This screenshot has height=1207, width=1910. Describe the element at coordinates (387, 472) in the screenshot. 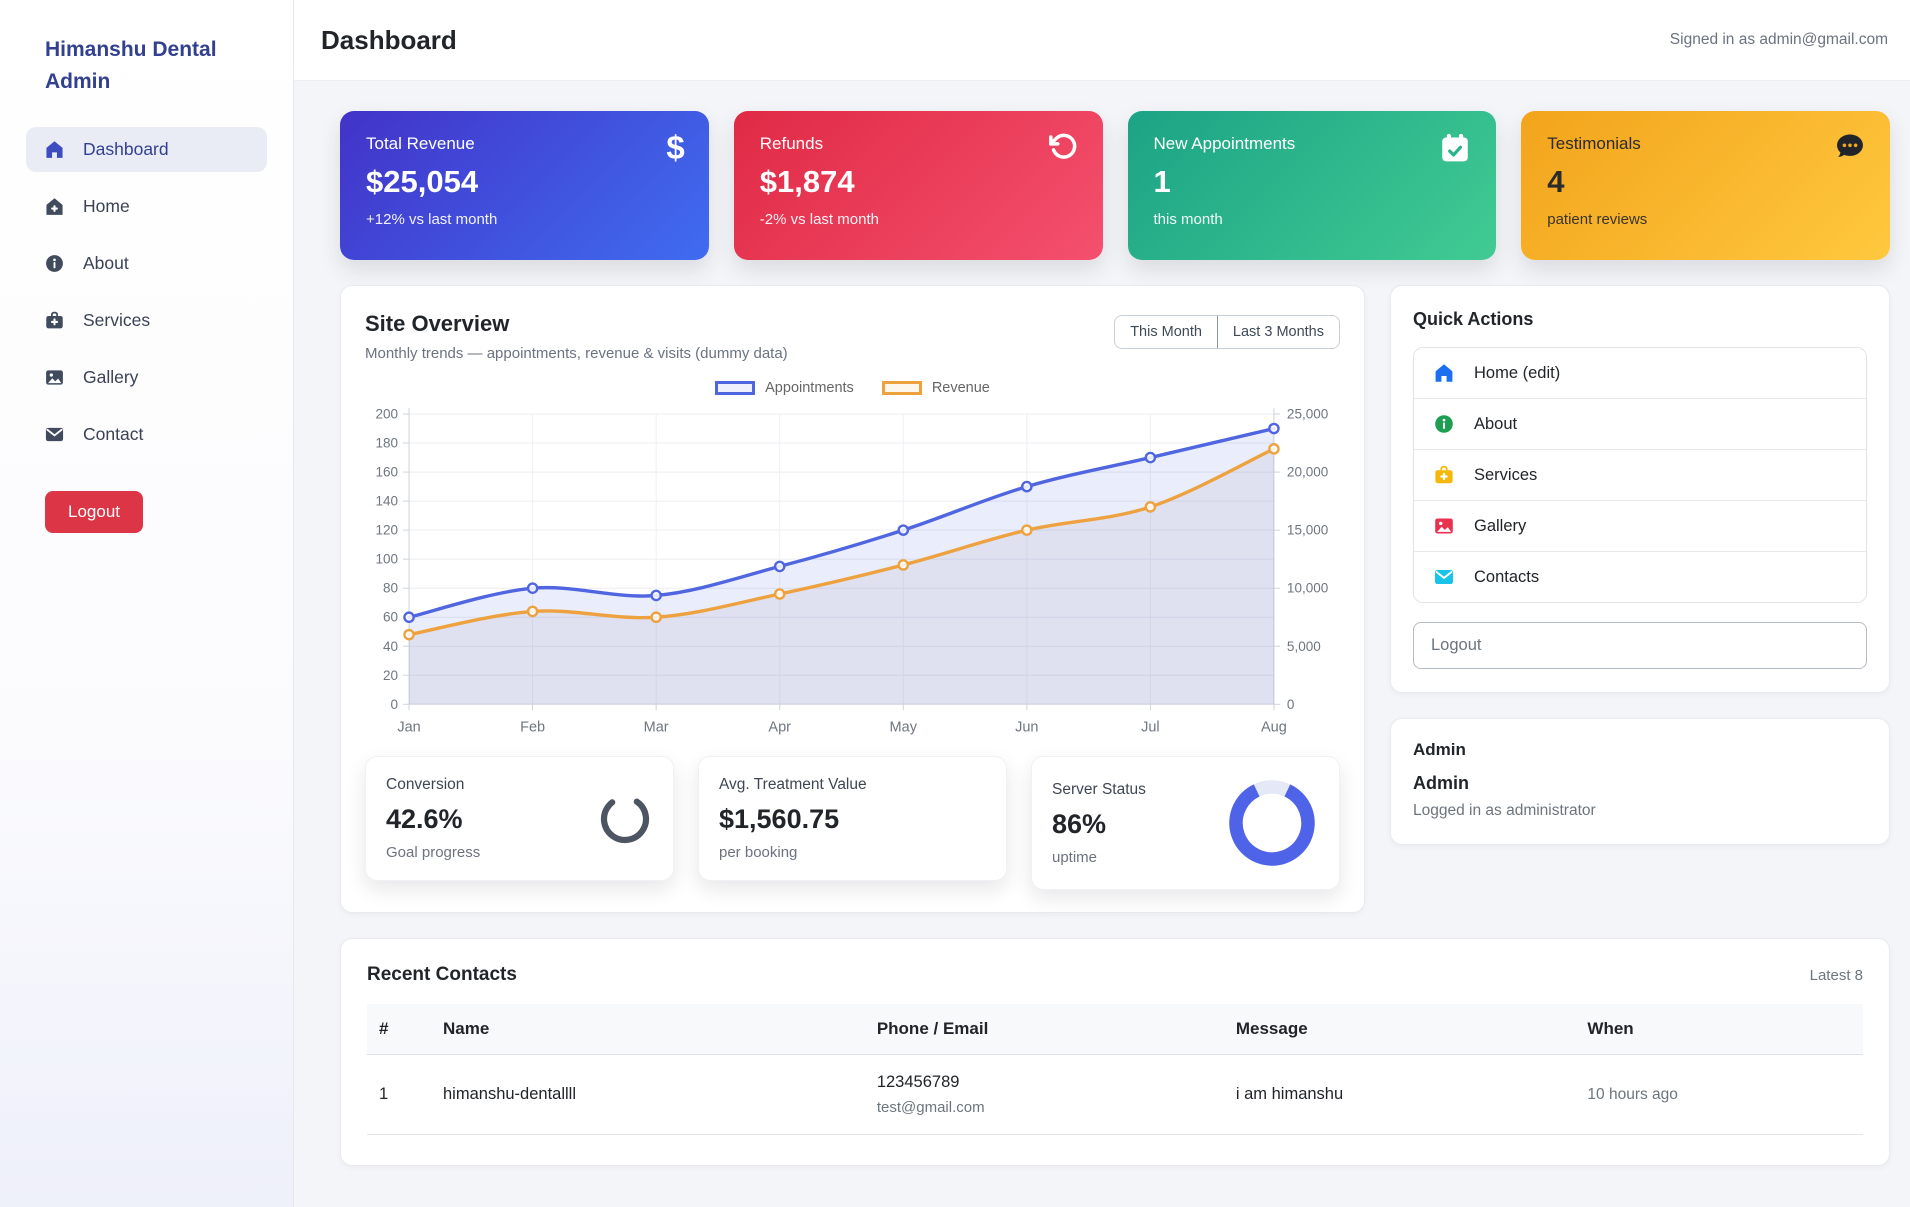

I see `svg-text: 160` at that location.